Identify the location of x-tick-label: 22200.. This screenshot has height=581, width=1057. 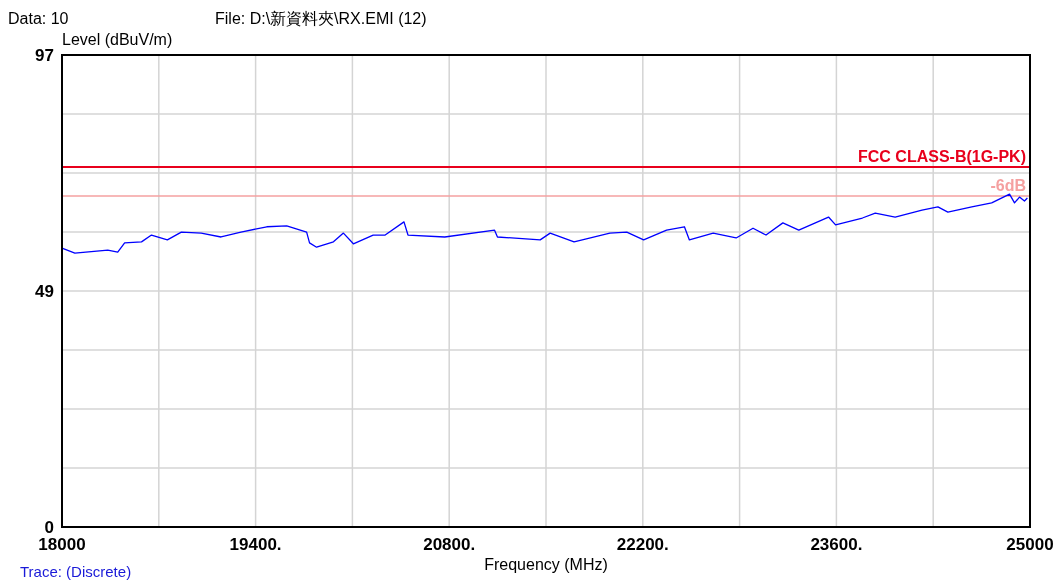
(642, 544).